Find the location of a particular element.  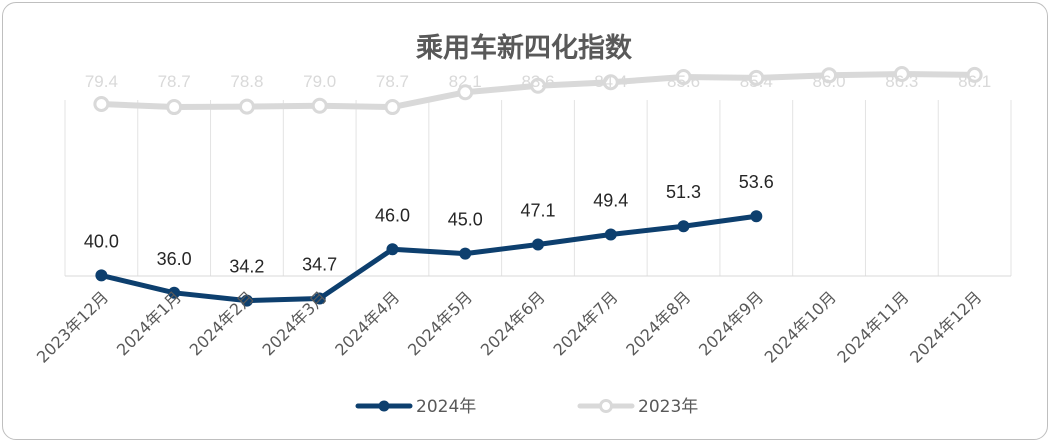

data-label-2024: 45.0 is located at coordinates (465, 220).